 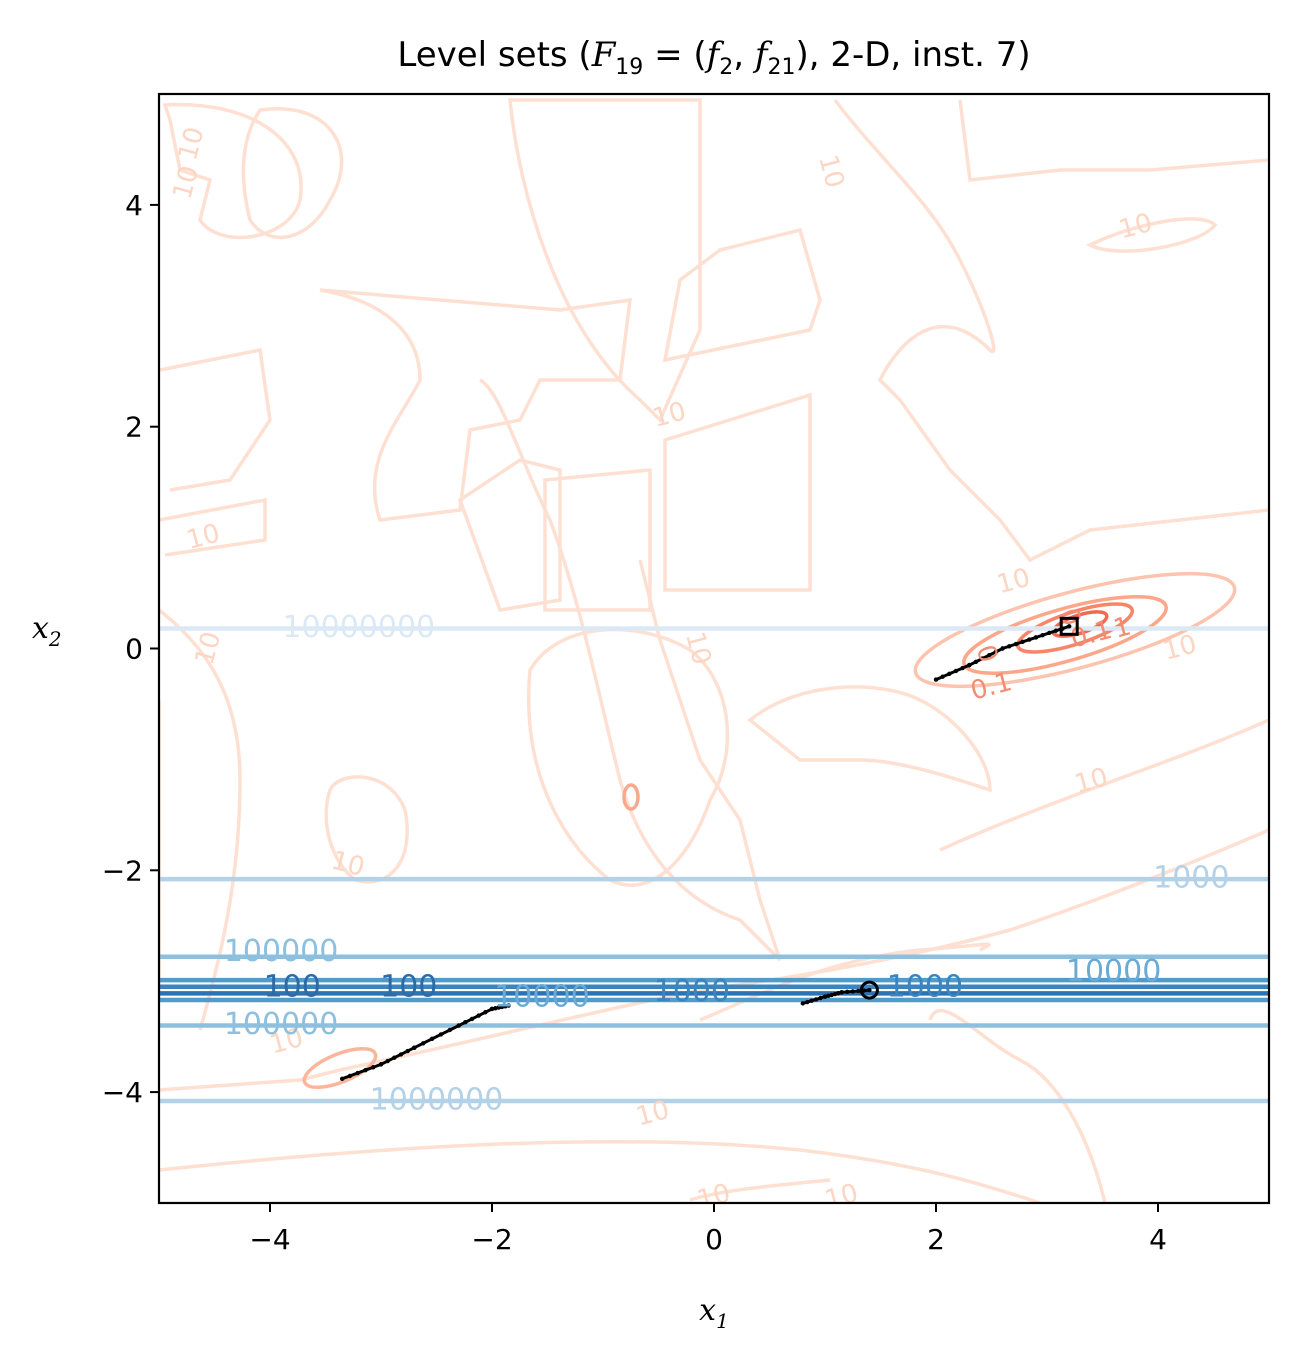 I want to click on red-contour-label: 1, so click(x=1122, y=627).